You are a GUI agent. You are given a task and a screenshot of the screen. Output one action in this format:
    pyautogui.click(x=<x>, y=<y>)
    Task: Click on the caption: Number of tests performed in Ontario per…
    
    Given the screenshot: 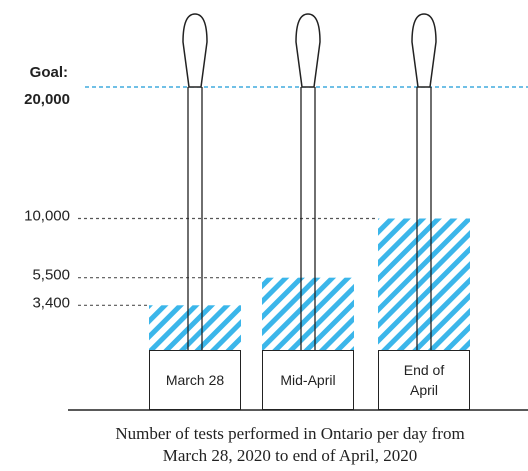 What is the action you would take?
    pyautogui.click(x=290, y=444)
    